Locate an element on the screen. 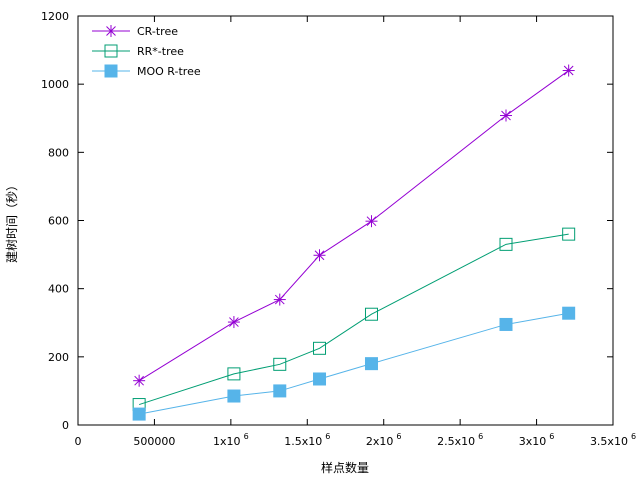  legend-label: RR*-tree is located at coordinates (160, 51).